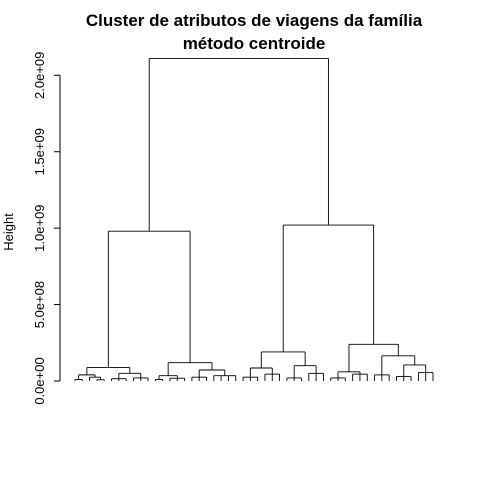  I want to click on y-tick-label: 0.0e+00, so click(39, 380).